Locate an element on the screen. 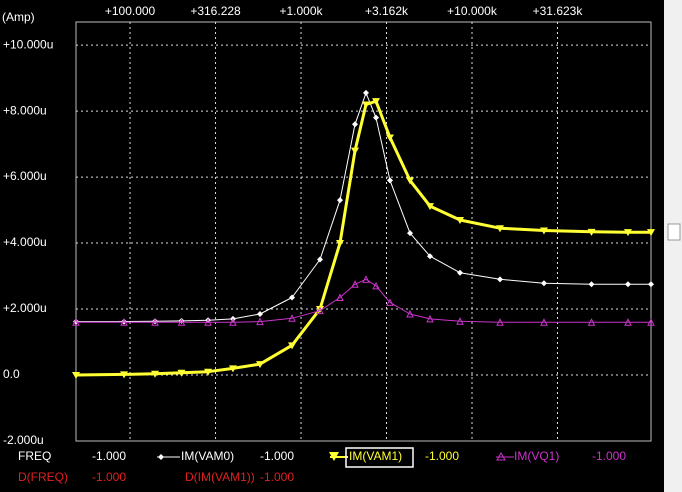 The image size is (682, 492). y-tick-label: -2.000u is located at coordinates (23, 440).